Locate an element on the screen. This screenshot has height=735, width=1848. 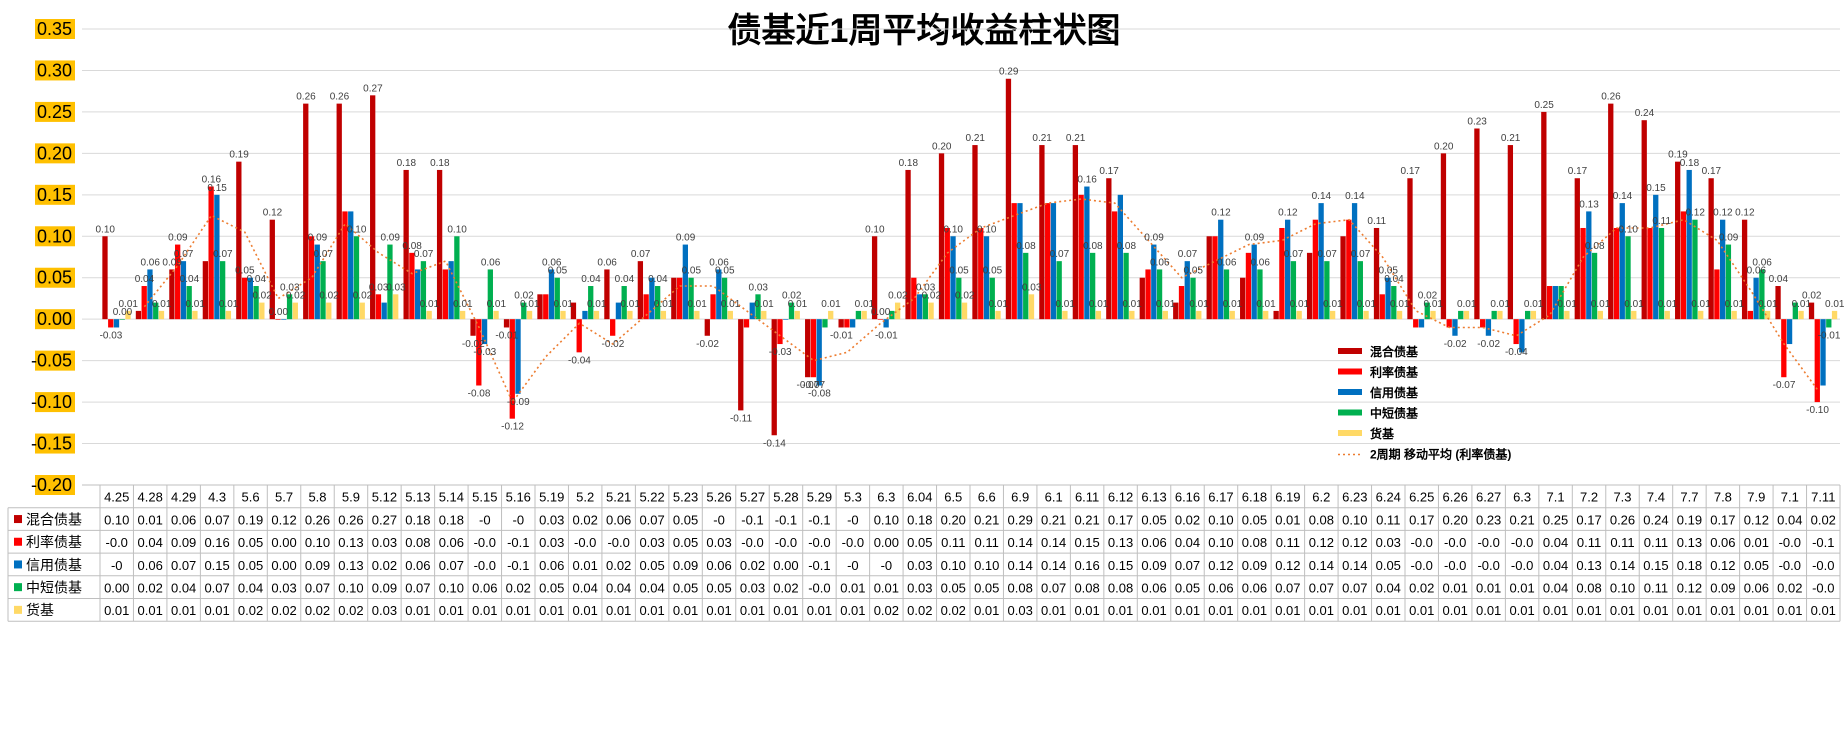
category-label: 6.23 is located at coordinates (1354, 497).